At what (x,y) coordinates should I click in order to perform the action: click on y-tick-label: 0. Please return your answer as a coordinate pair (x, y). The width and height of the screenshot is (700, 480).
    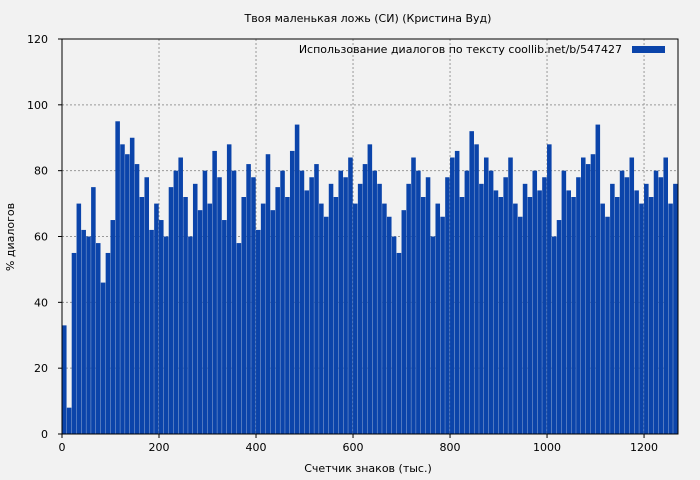
    Looking at the image, I should click on (44, 434).